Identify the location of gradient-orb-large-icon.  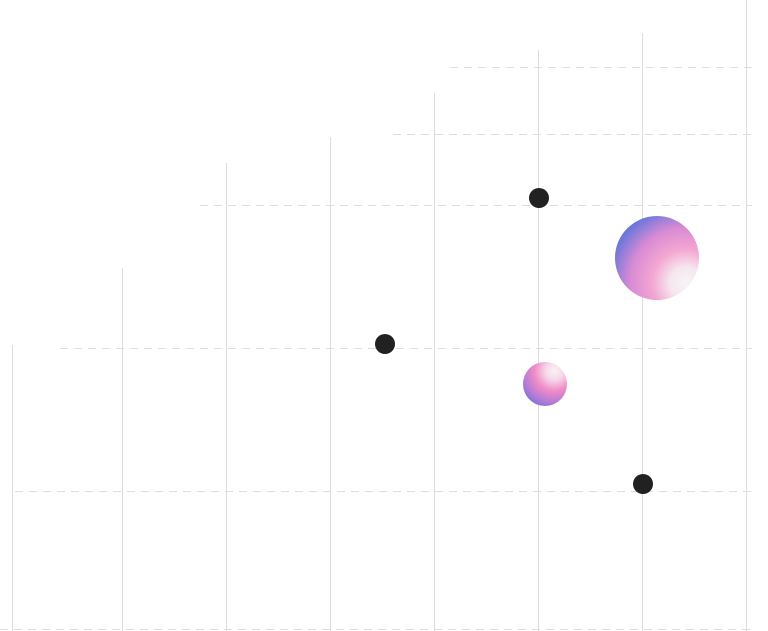
(657, 258).